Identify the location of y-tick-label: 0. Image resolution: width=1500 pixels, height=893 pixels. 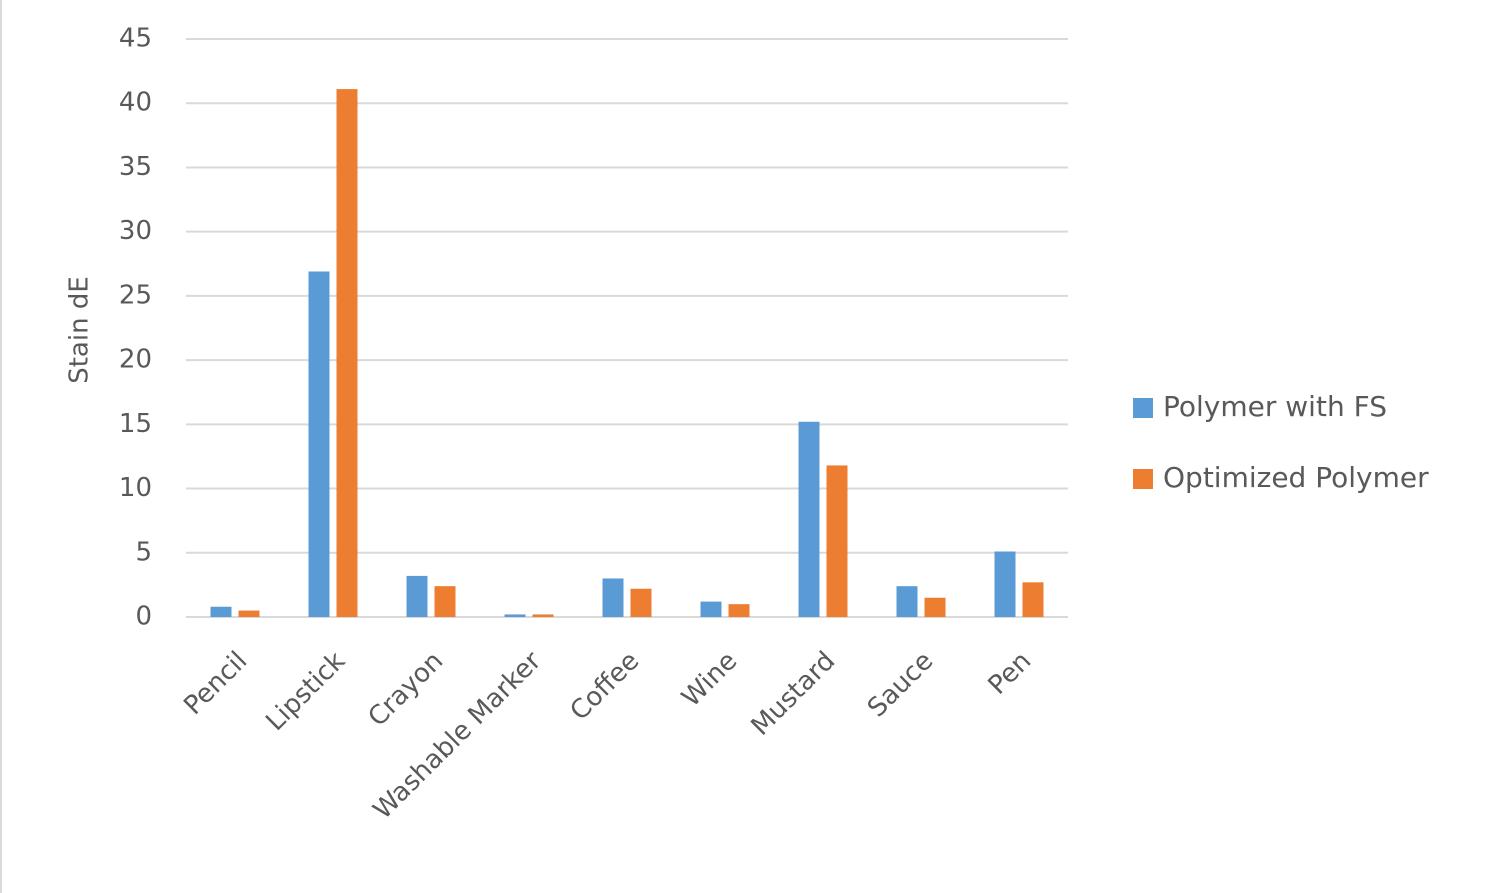
(143, 617).